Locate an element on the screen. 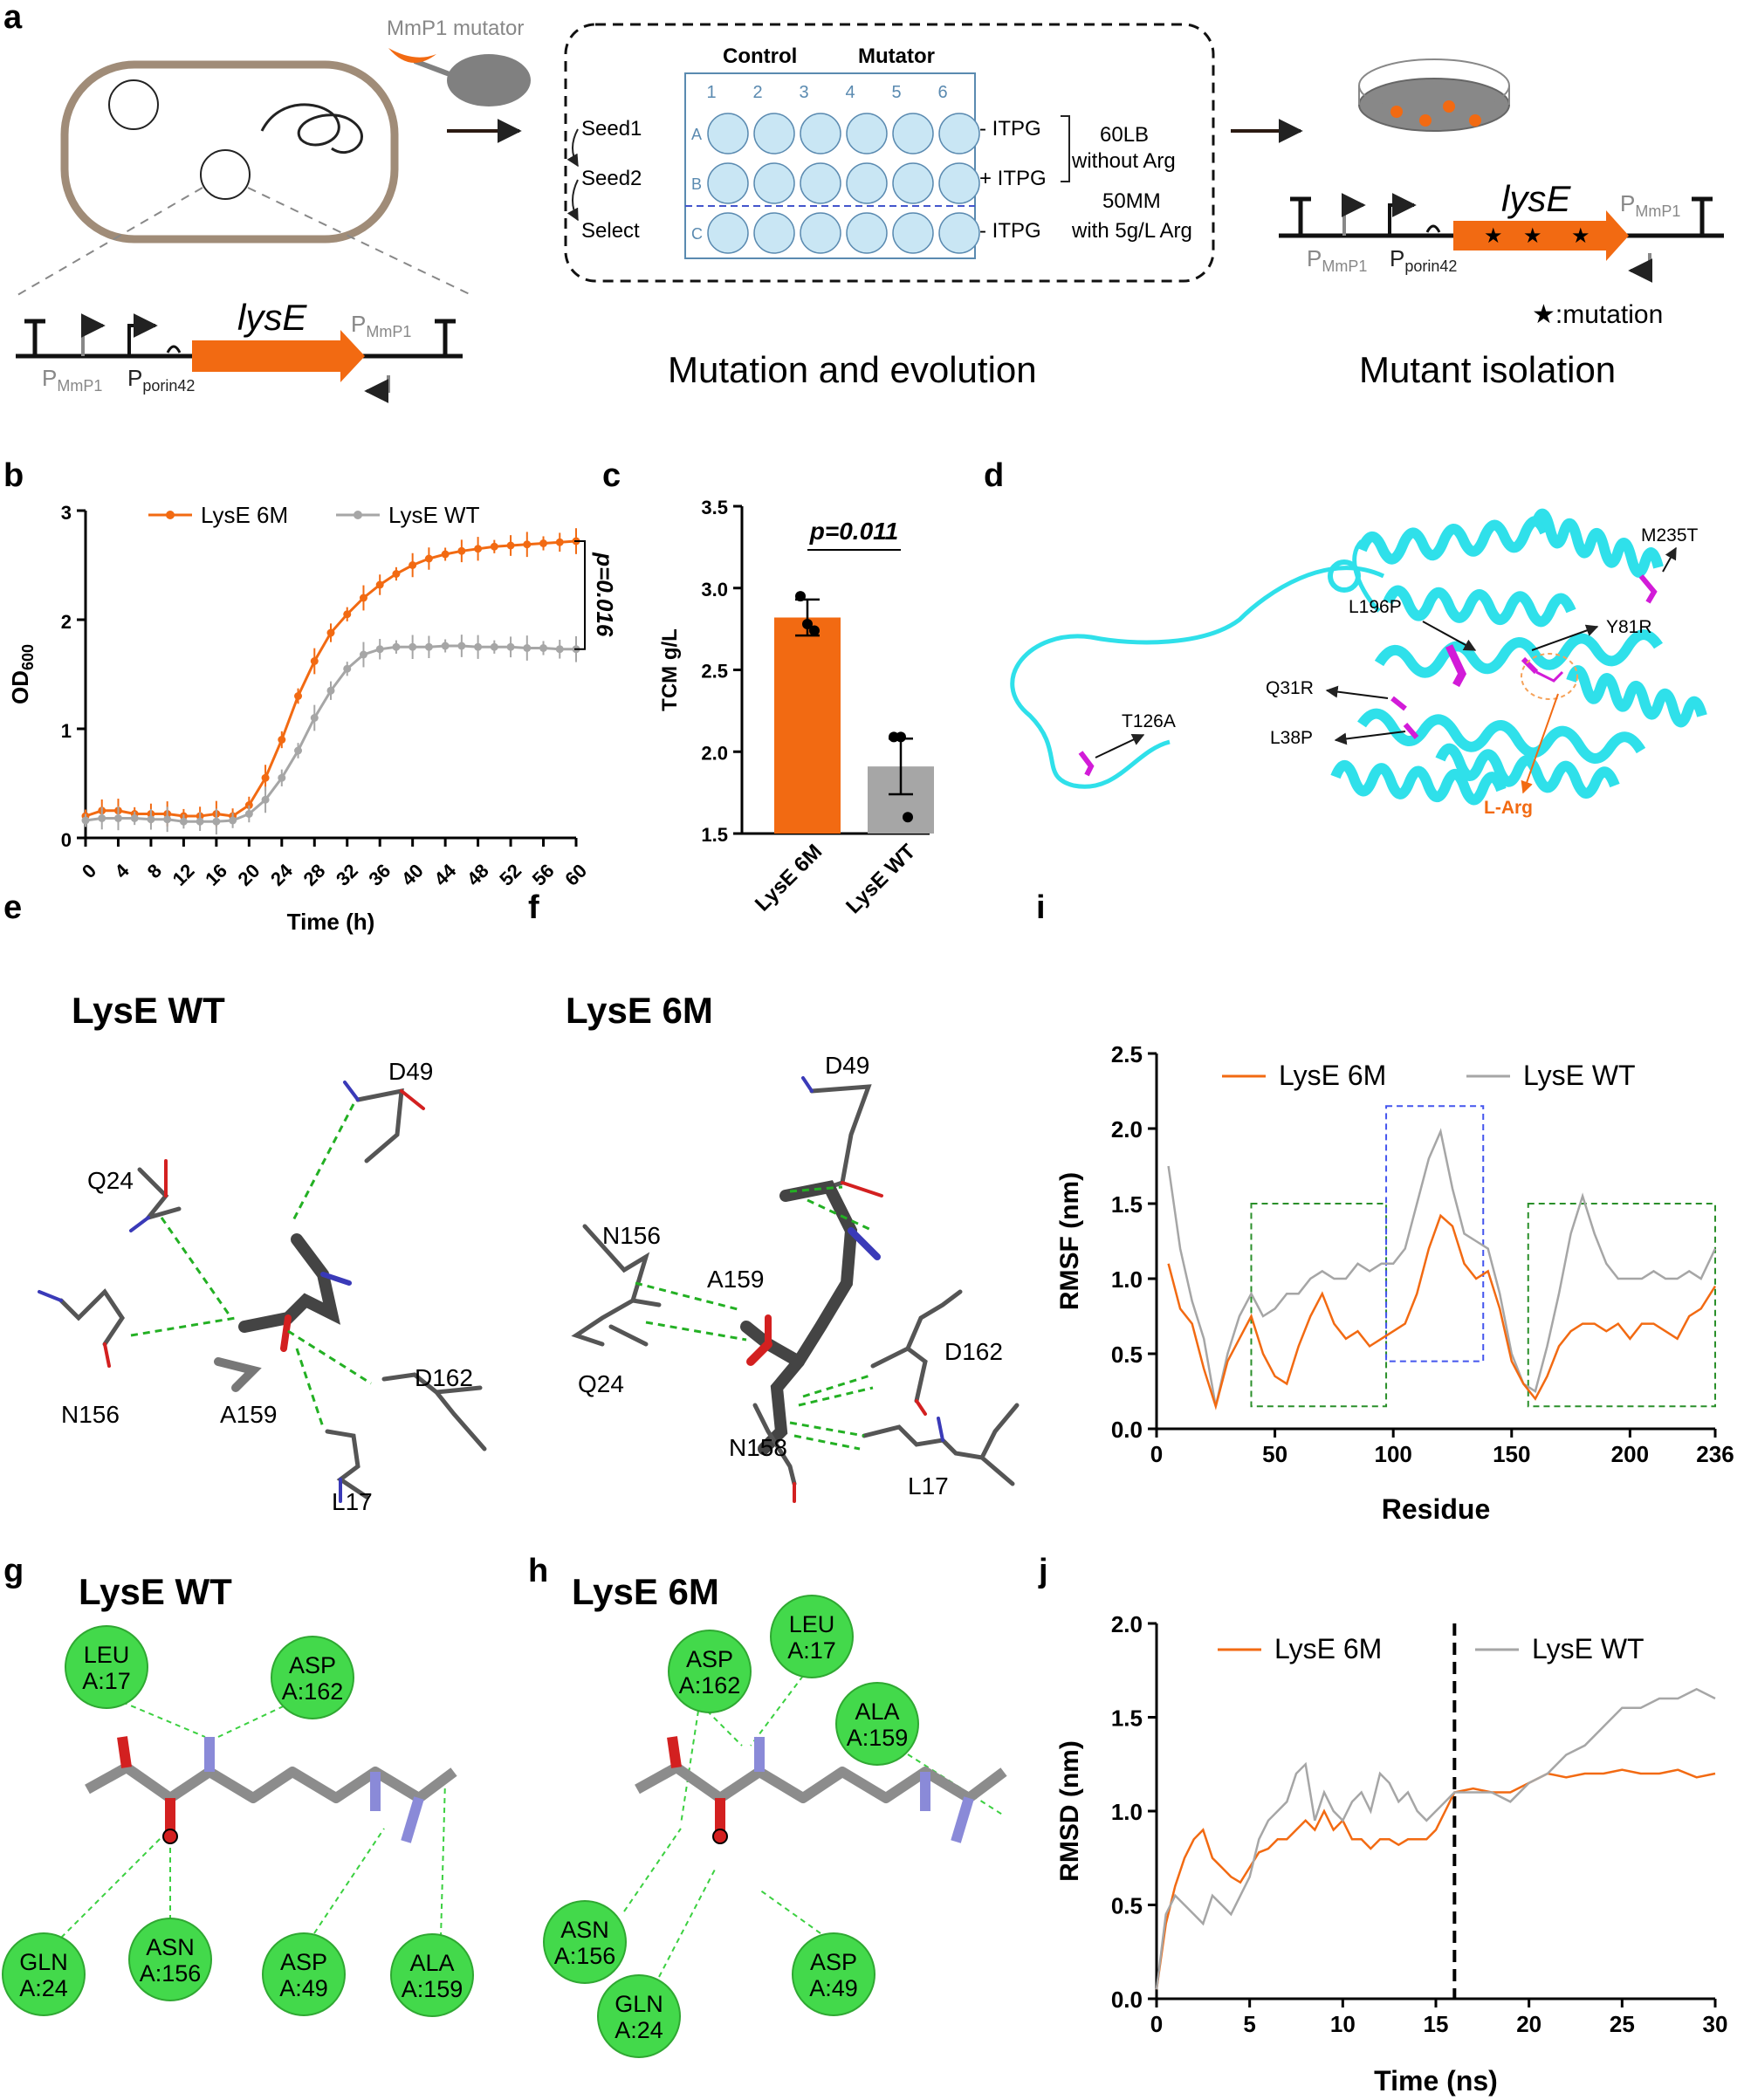  res-f-L17: L17 is located at coordinates (928, 1486).